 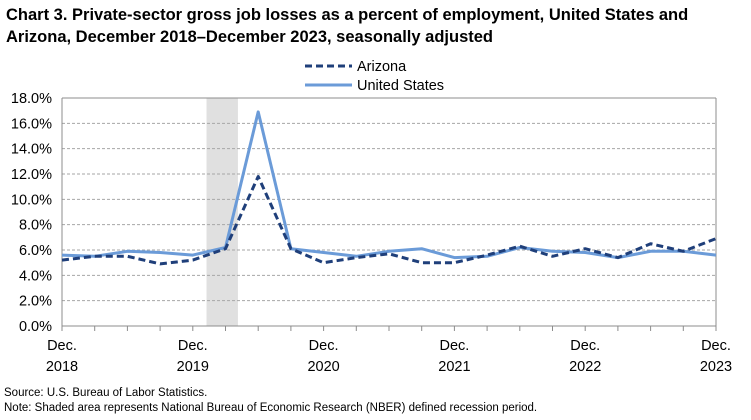 What do you see at coordinates (585, 367) in the screenshot?
I see `x-tick-label: 2022` at bounding box center [585, 367].